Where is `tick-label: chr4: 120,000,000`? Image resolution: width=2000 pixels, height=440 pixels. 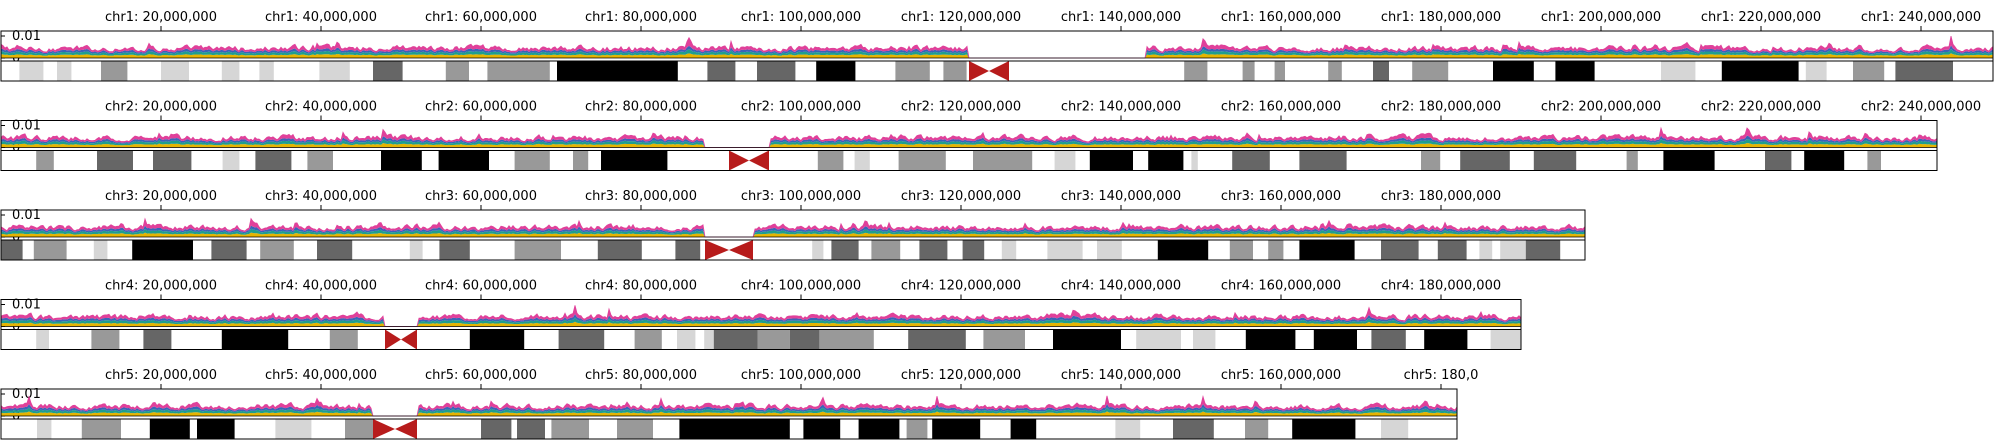 tick-label: chr4: 120,000,000 is located at coordinates (961, 286).